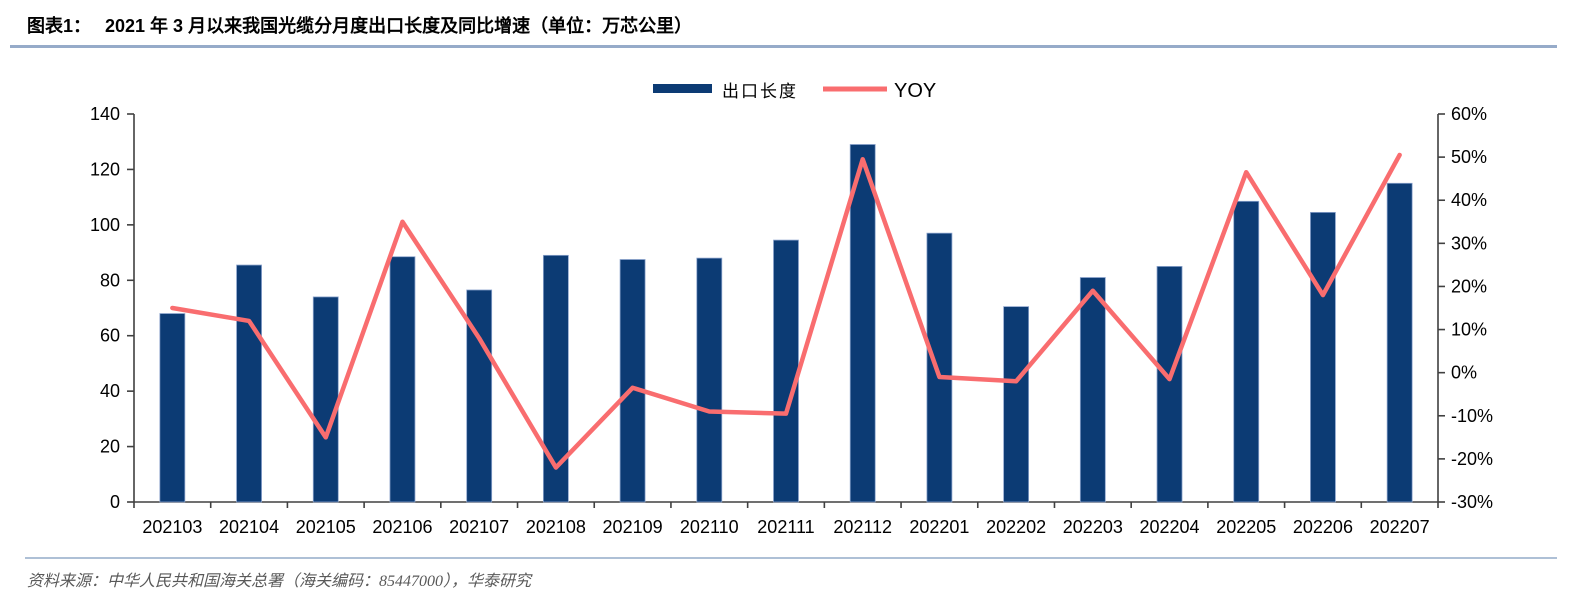  I want to click on x-axis-category-label: 202206, so click(1323, 527).